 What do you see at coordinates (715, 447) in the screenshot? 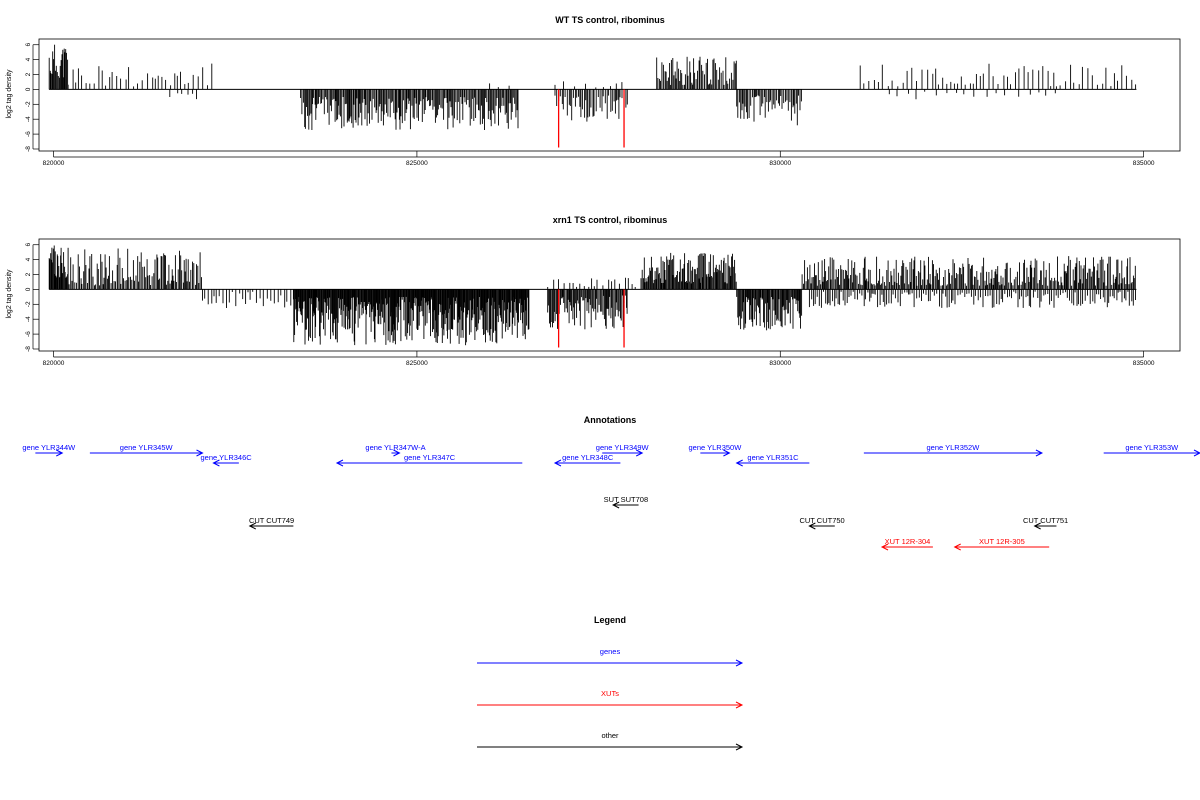
I see `feature-label: gene YLR350W` at bounding box center [715, 447].